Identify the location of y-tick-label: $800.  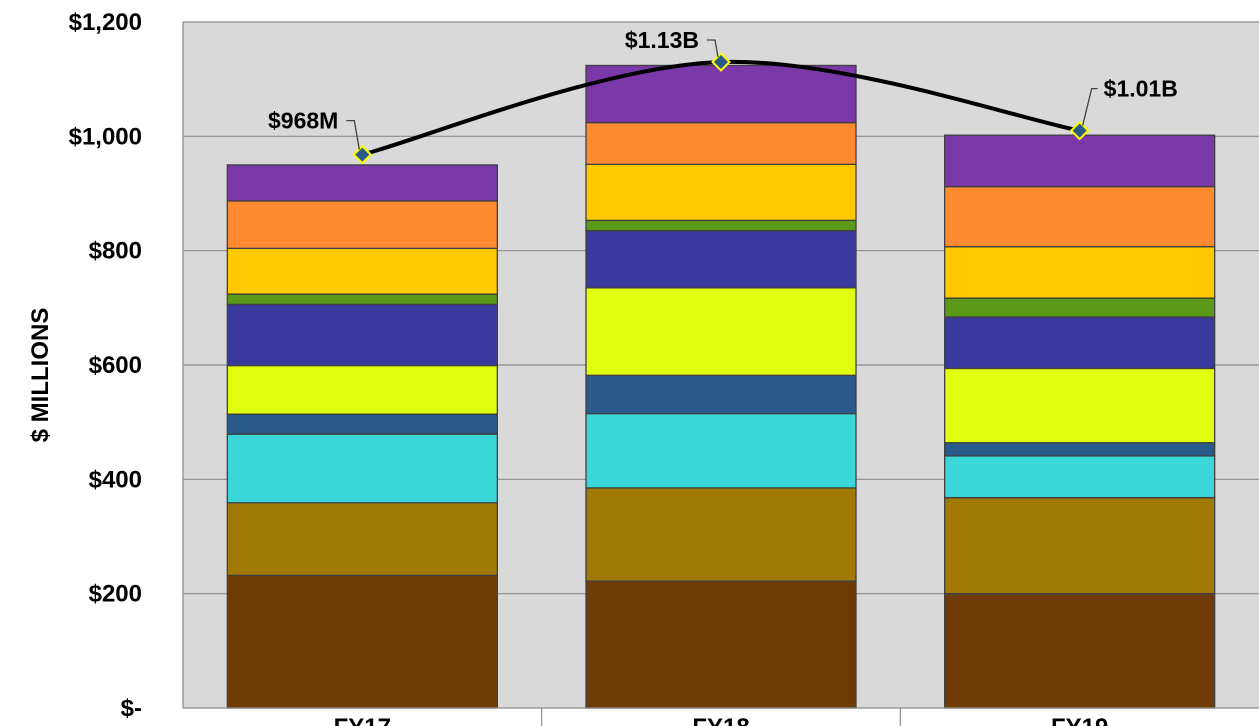
(115, 251).